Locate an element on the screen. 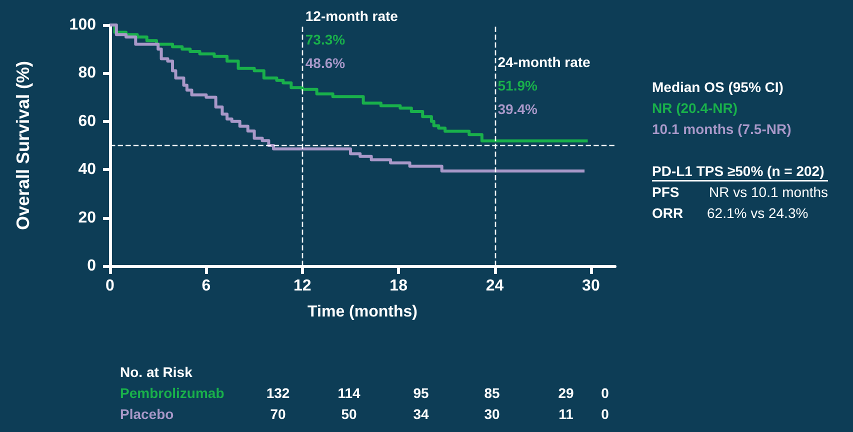 The image size is (853, 432). annotation: 73.3% is located at coordinates (325, 40).